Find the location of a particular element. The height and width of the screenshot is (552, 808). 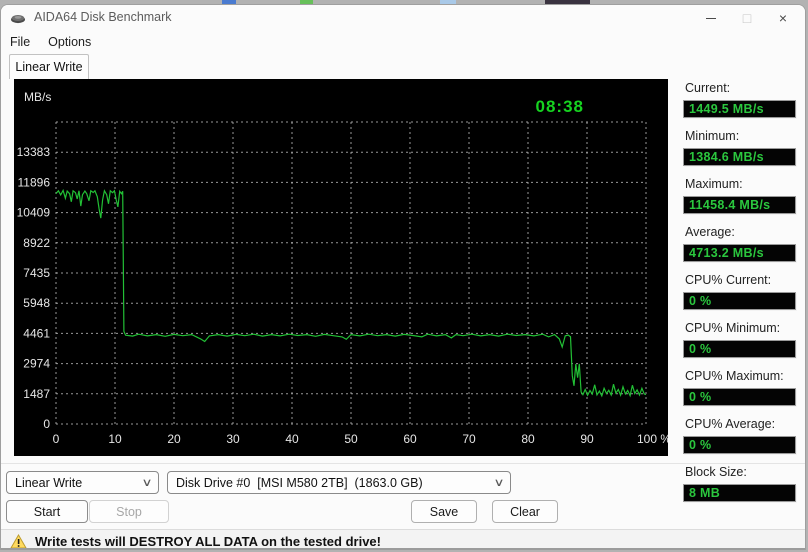

maximize-icon: □ is located at coordinates (747, 18).